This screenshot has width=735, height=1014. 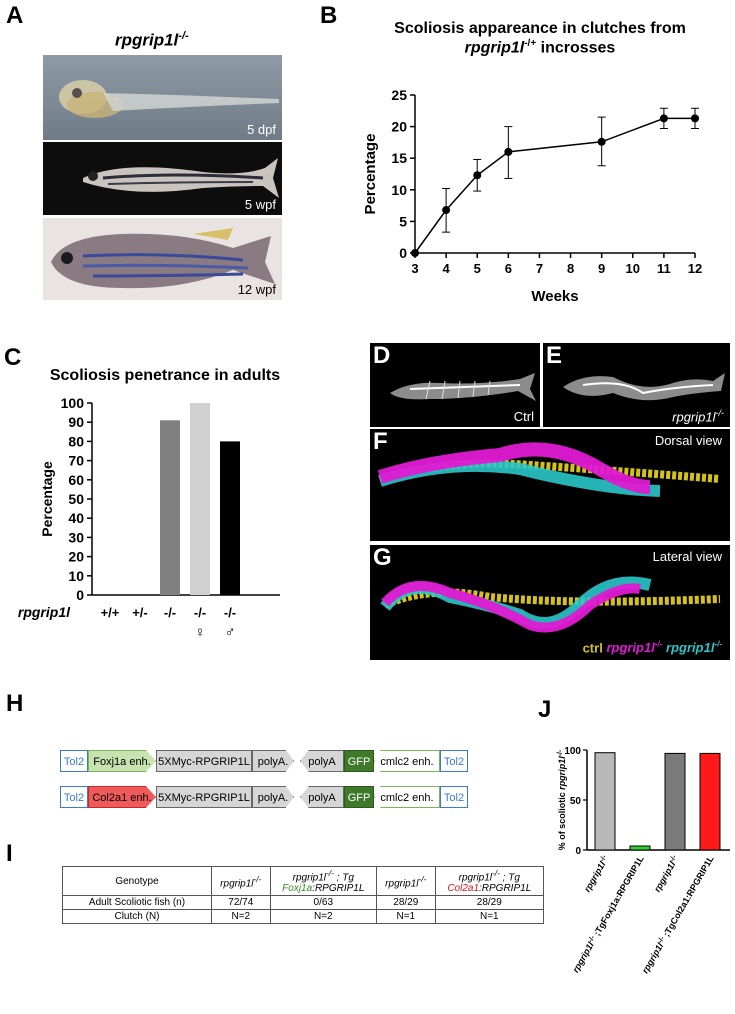 I want to click on panel-label-e: E, so click(x=554, y=355).